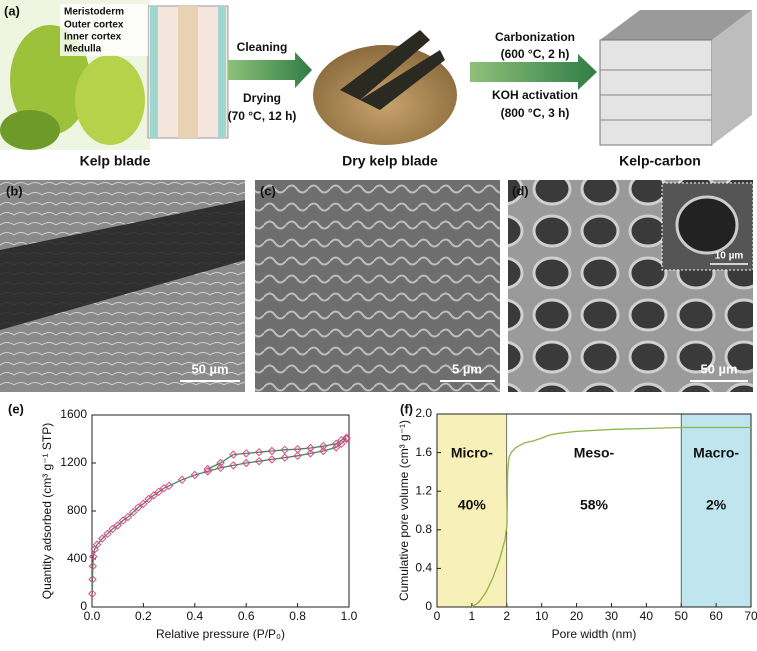 The height and width of the screenshot is (651, 757). Describe the element at coordinates (423, 452) in the screenshot. I see `y-tick-label: 1.6` at that location.